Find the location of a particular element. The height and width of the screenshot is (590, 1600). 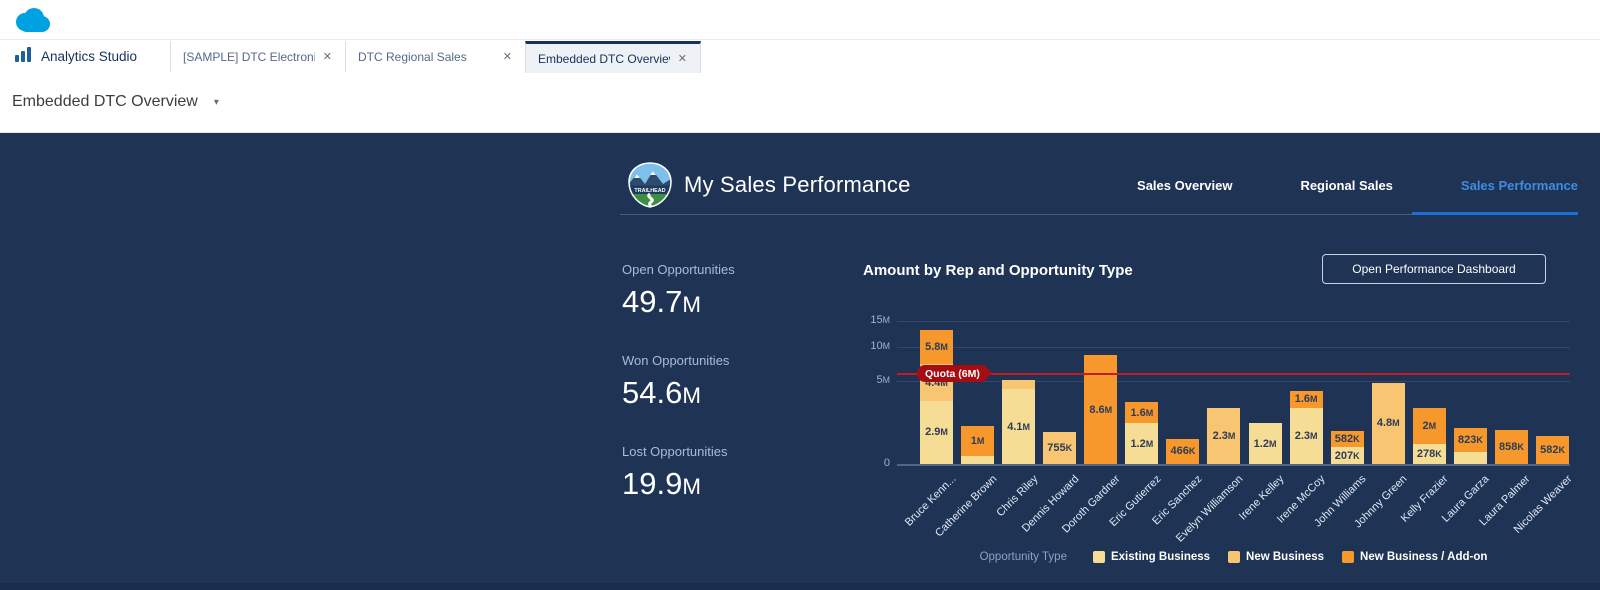

kpi-won-opportunities: Won Opportunities 54.6M is located at coordinates (737, 382).